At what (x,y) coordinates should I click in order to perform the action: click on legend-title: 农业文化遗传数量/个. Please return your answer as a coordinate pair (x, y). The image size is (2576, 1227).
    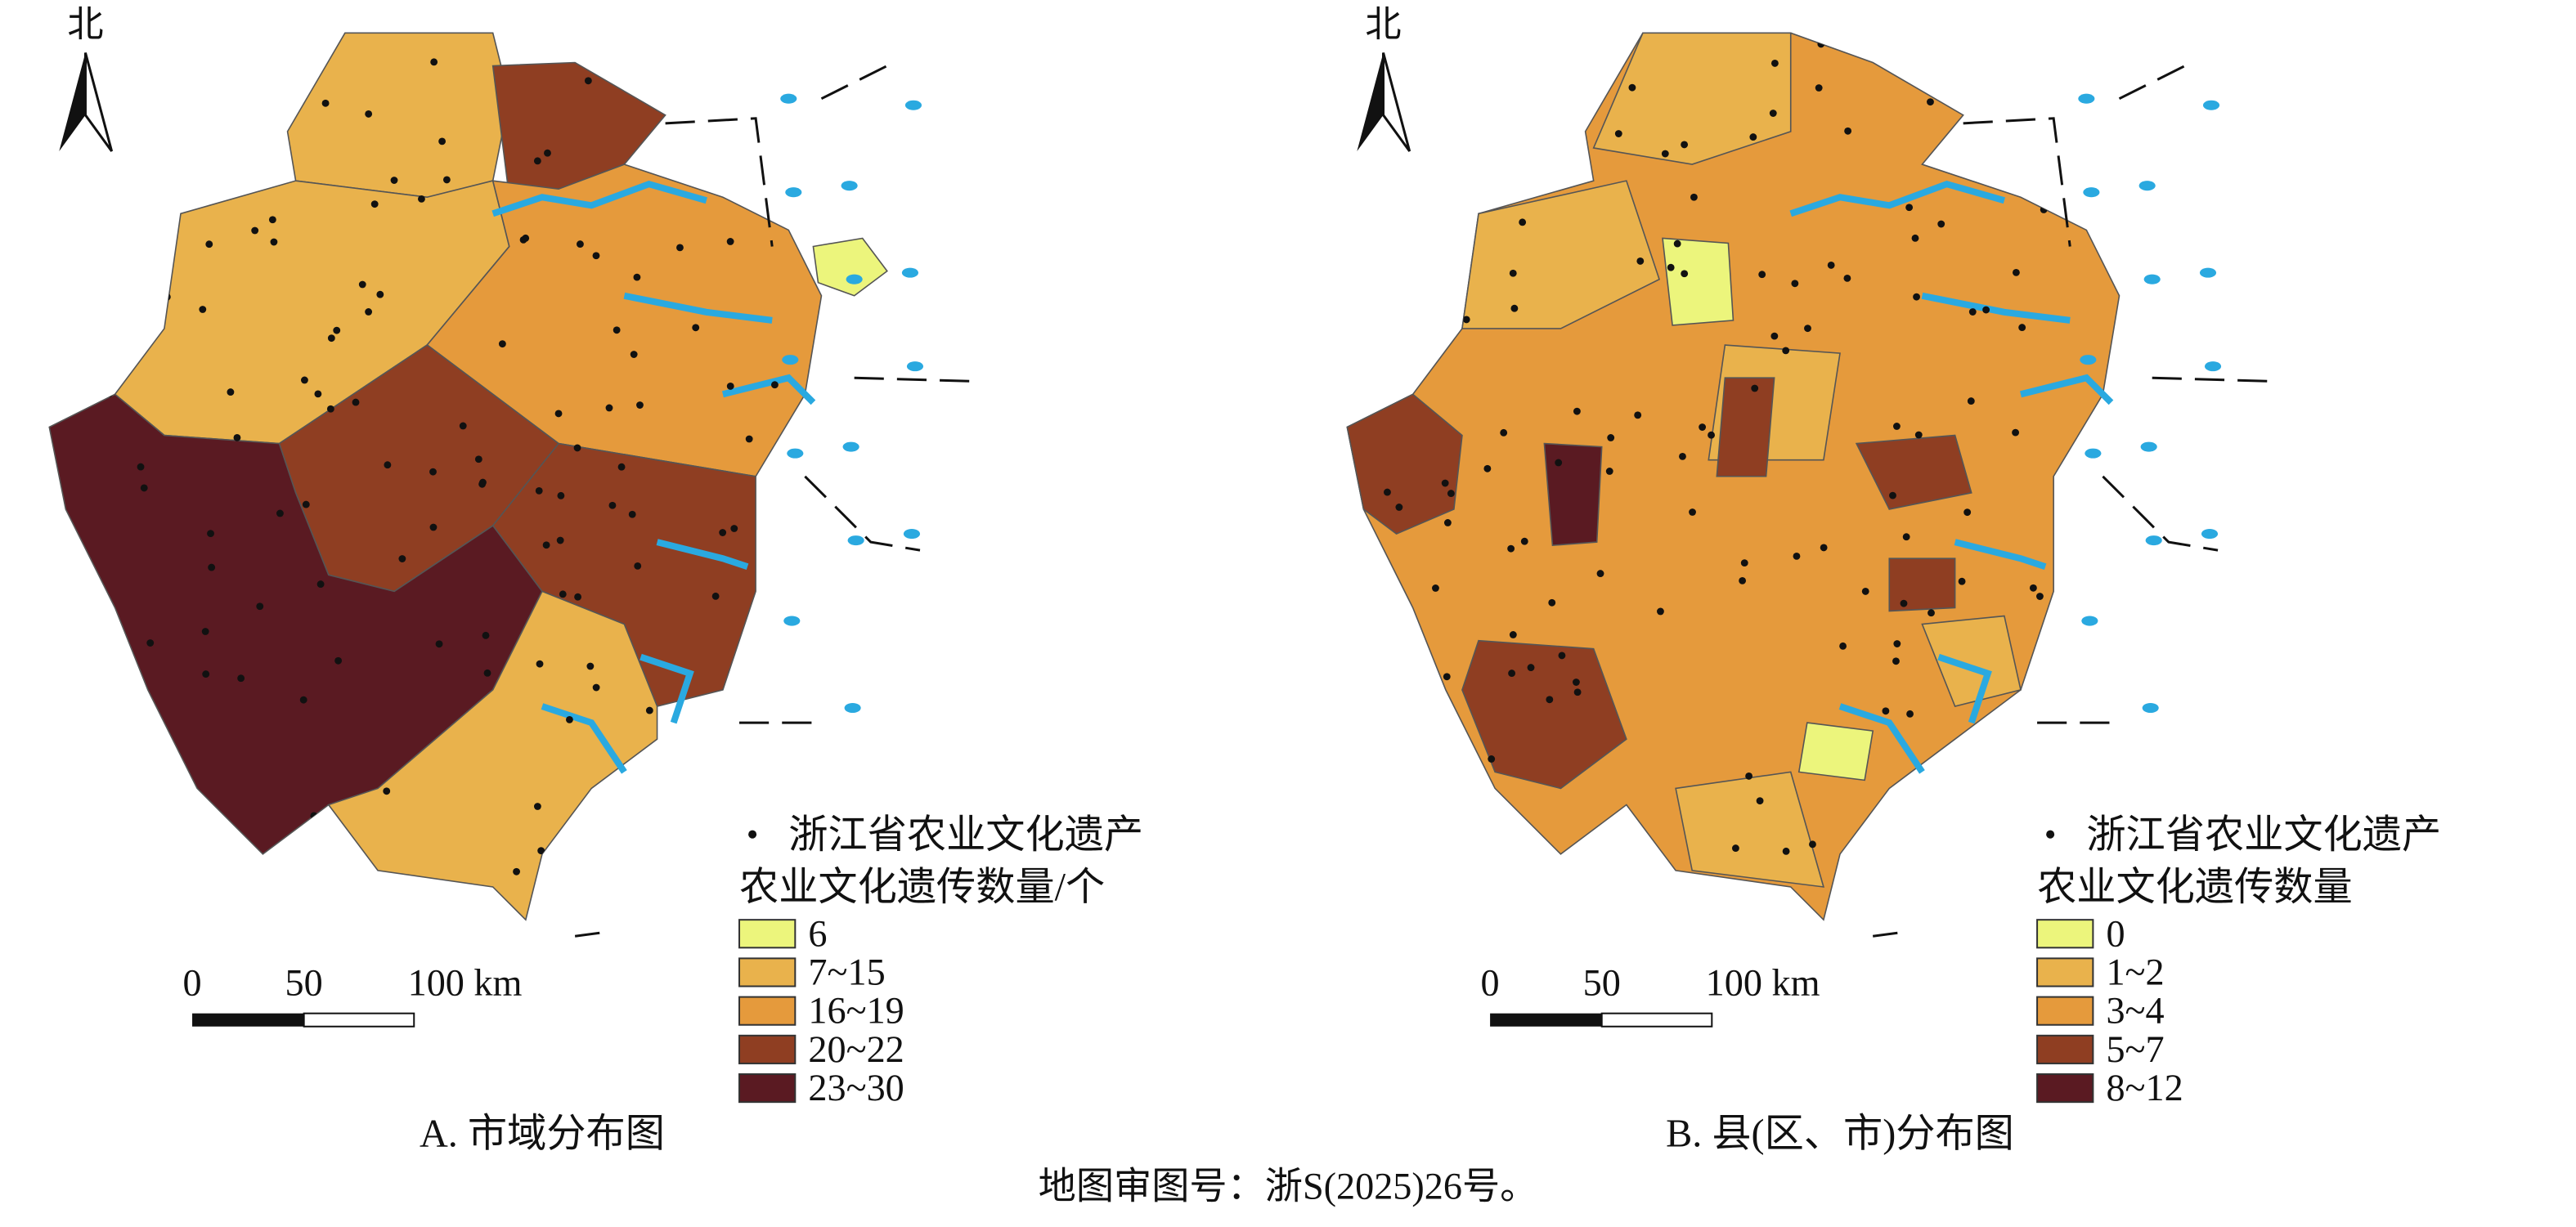
    Looking at the image, I should click on (922, 887).